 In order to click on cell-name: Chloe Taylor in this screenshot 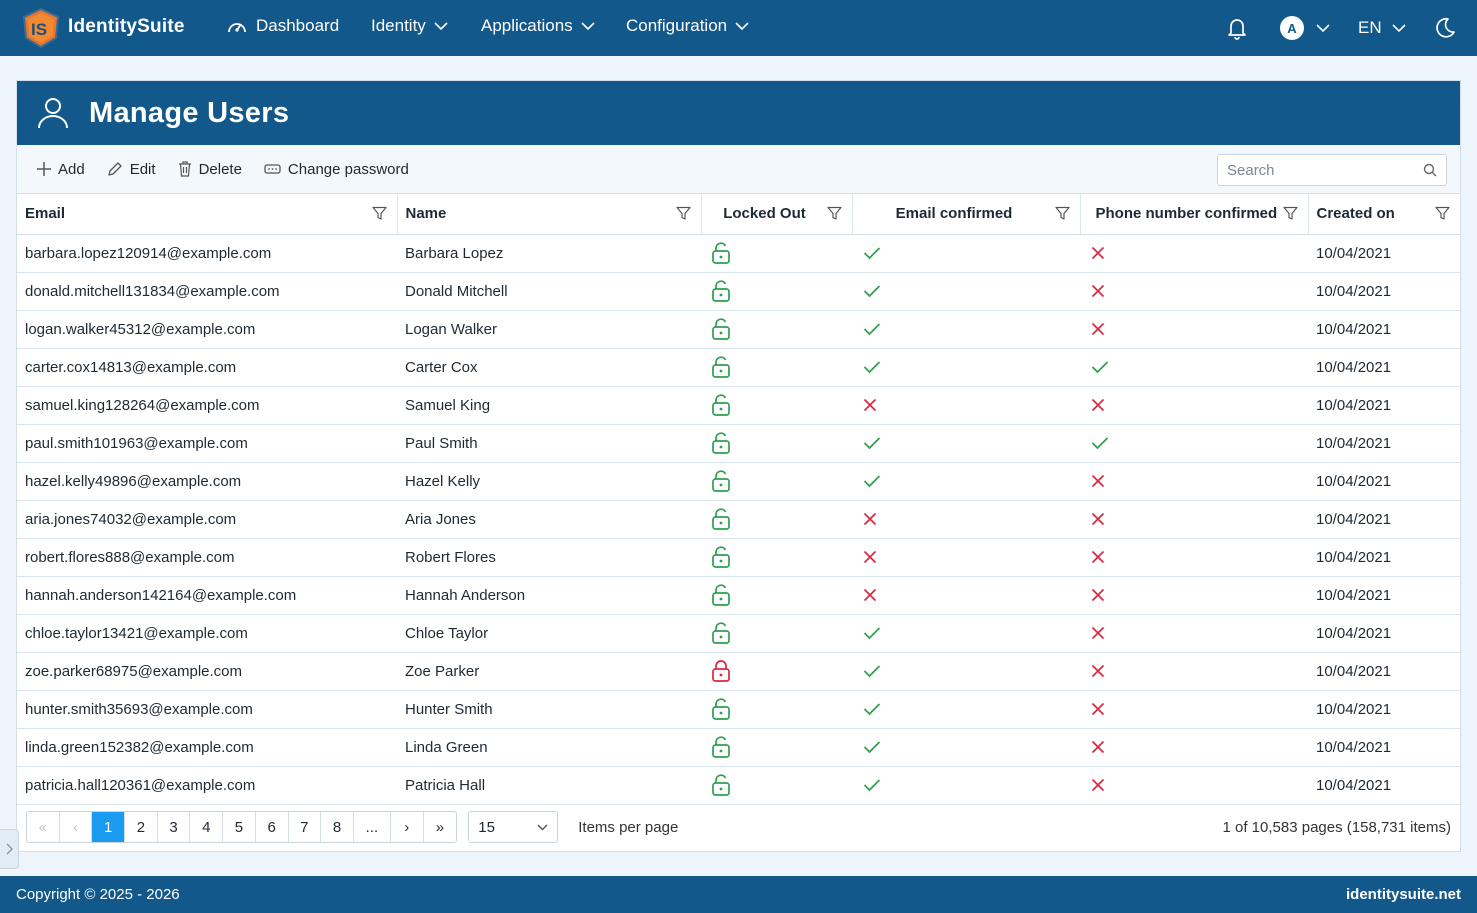, I will do `click(549, 633)`.